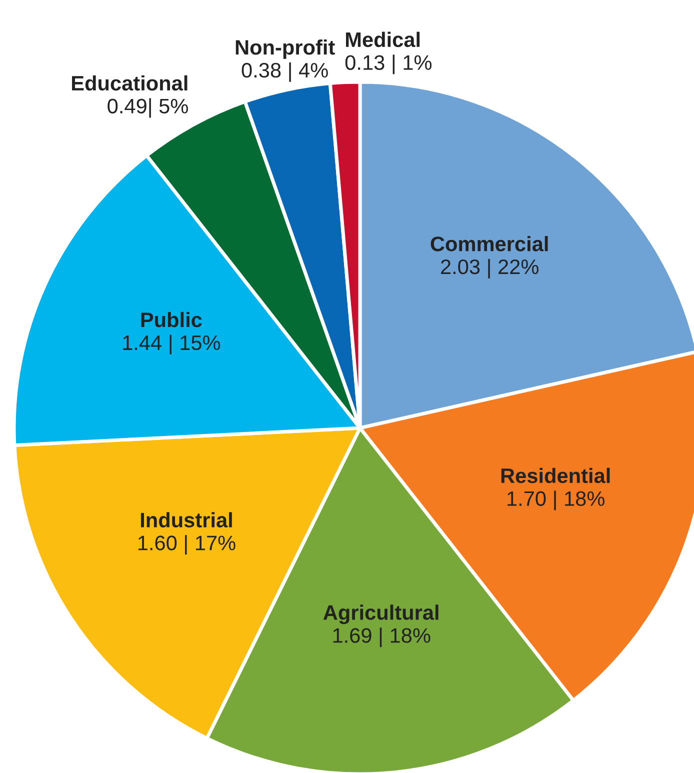  I want to click on slice-label: Medical, so click(383, 40).